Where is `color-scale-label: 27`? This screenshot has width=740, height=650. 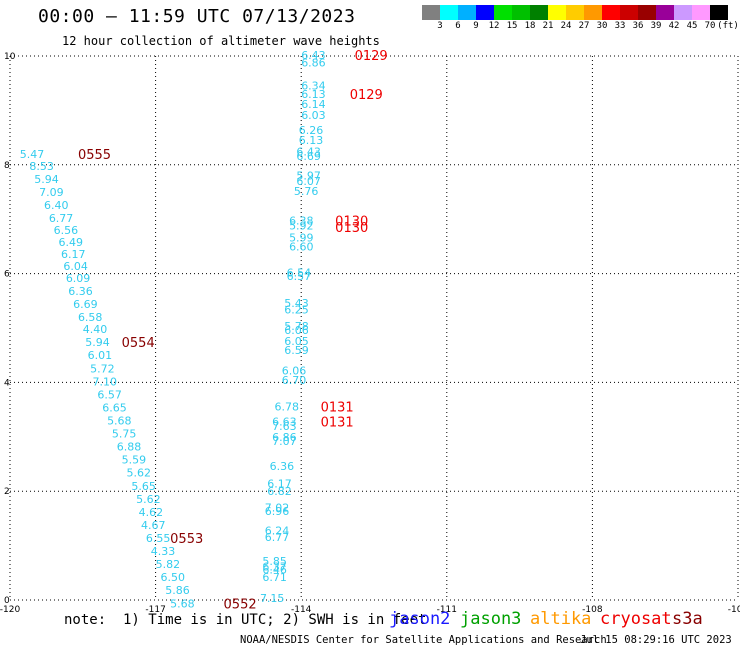
color-scale-label: 27 is located at coordinates (584, 26).